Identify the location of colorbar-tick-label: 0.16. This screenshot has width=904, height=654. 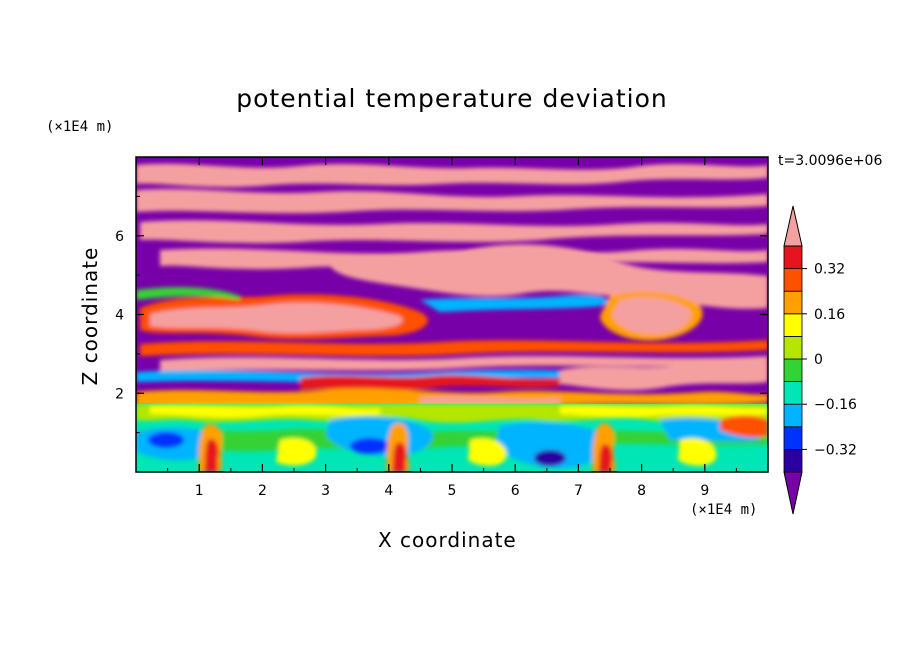
(829, 315).